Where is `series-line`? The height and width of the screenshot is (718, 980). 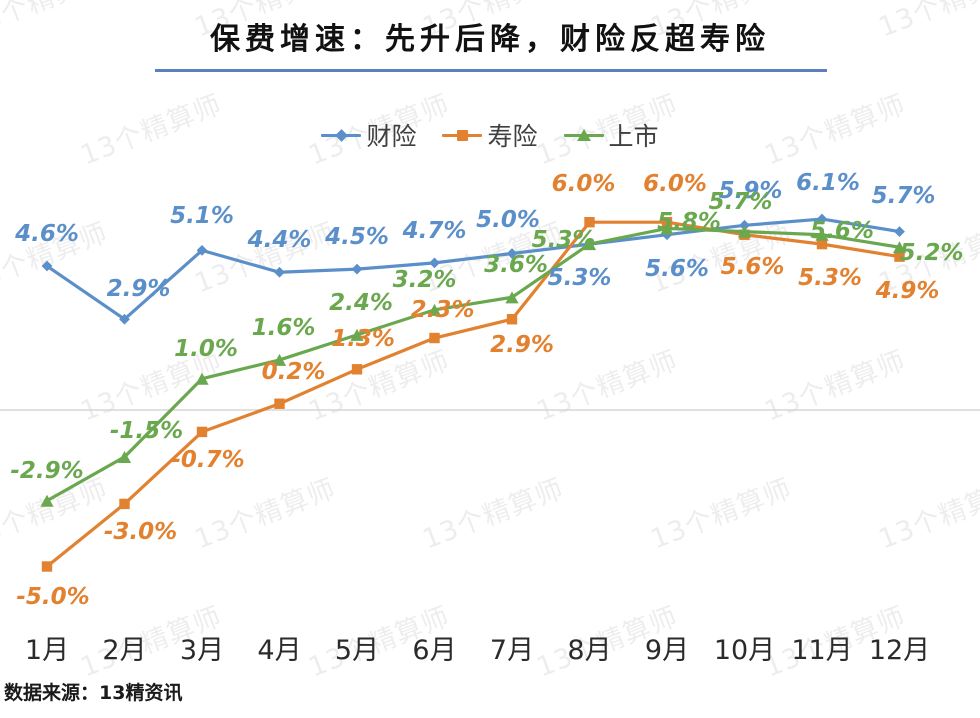 series-line is located at coordinates (473, 269).